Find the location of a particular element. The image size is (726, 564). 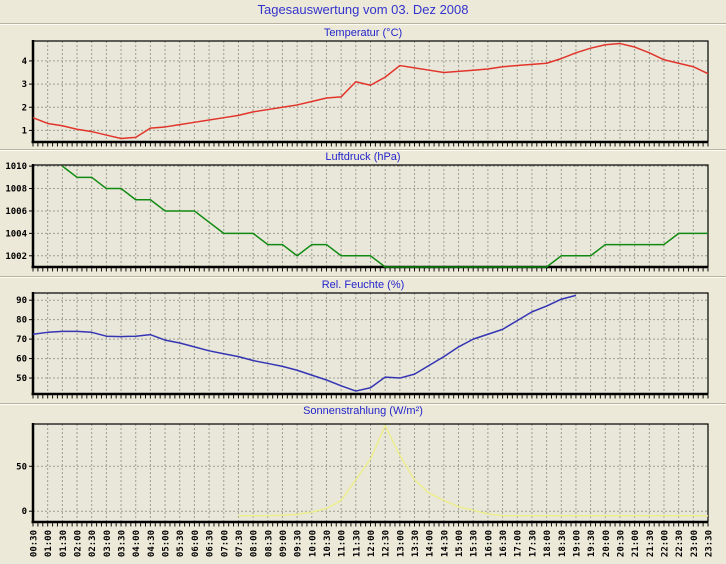

svg-text: 15:00 is located at coordinates (460, 543).